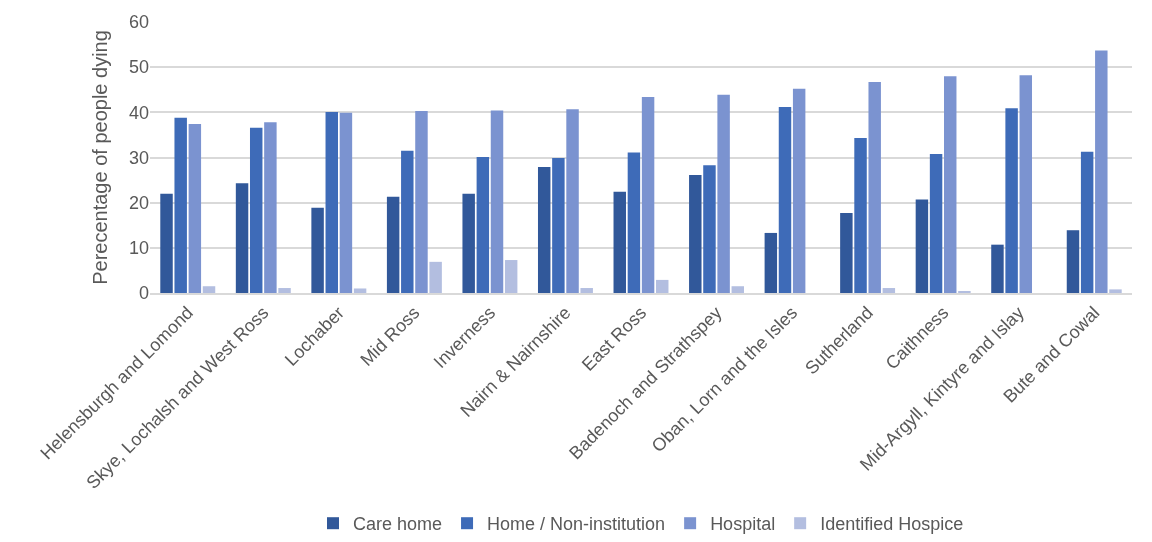 The image size is (1152, 542). Describe the element at coordinates (100, 157) in the screenshot. I see `y-axis-title: Perecentage of people dying` at that location.